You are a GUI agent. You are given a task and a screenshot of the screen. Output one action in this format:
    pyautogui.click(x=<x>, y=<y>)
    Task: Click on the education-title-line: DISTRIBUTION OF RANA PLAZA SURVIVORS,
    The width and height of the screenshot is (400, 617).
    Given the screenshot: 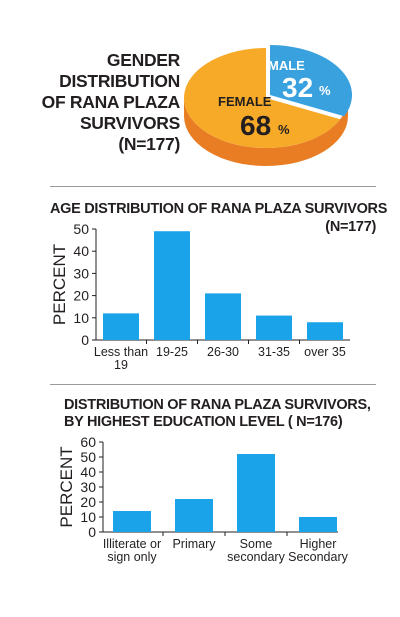 What is the action you would take?
    pyautogui.click(x=217, y=405)
    